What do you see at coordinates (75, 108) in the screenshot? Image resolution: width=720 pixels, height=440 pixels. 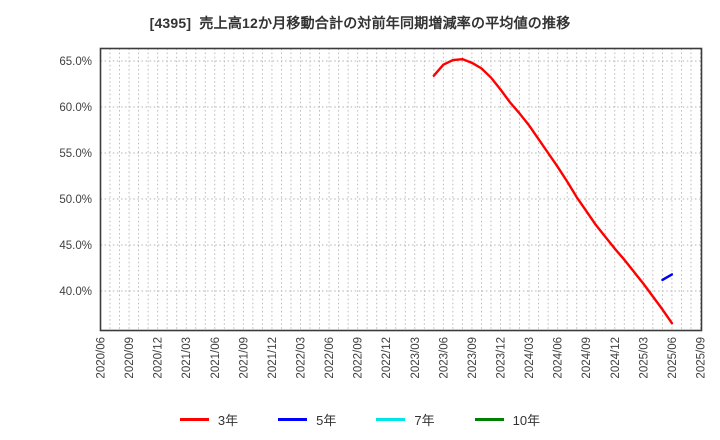 I see `y-tick-label: 60.0%` at bounding box center [75, 108].